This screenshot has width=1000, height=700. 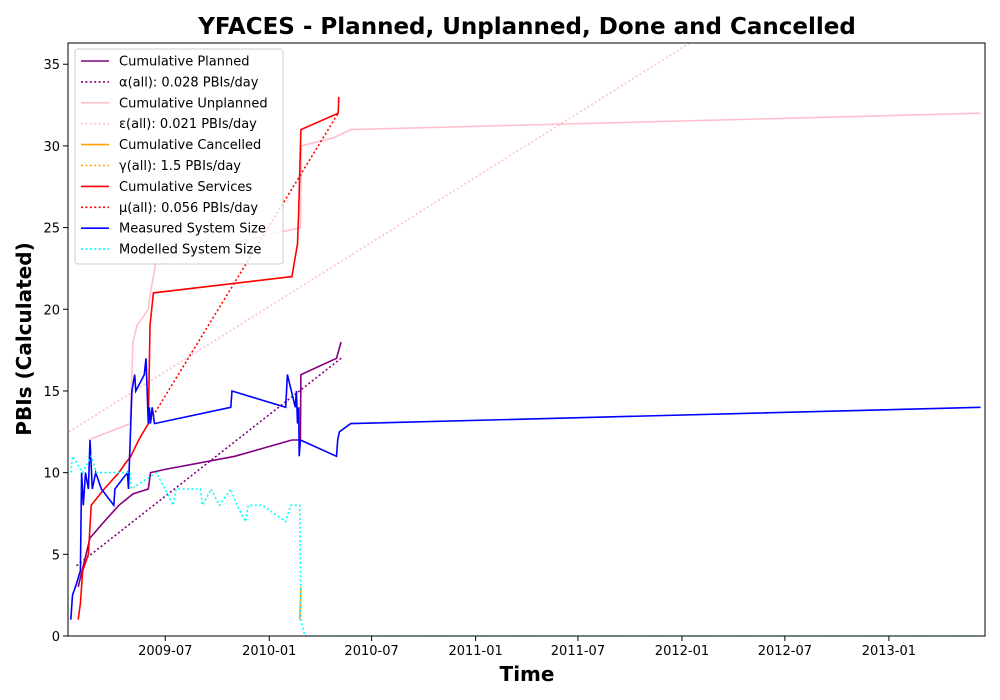 I want to click on y-tick-label: 35, so click(x=51, y=65).